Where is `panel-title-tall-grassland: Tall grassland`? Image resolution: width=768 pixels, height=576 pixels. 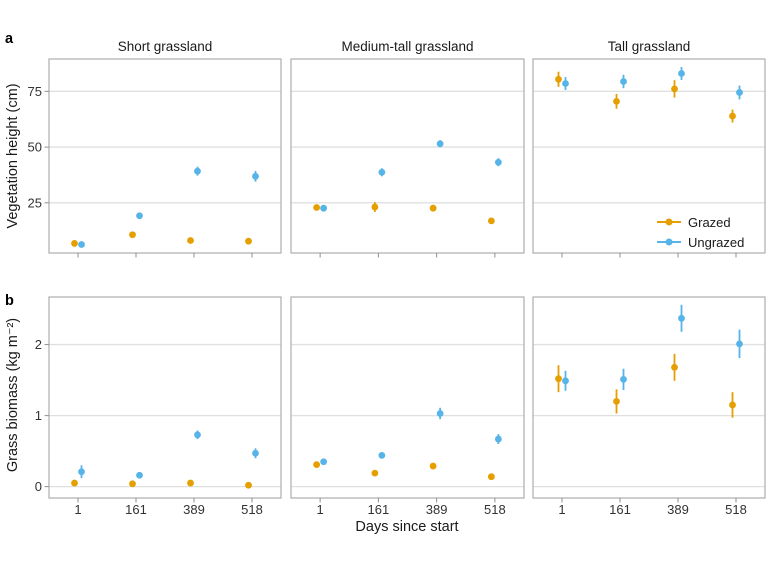
panel-title-tall-grassland: Tall grassland is located at coordinates (649, 46).